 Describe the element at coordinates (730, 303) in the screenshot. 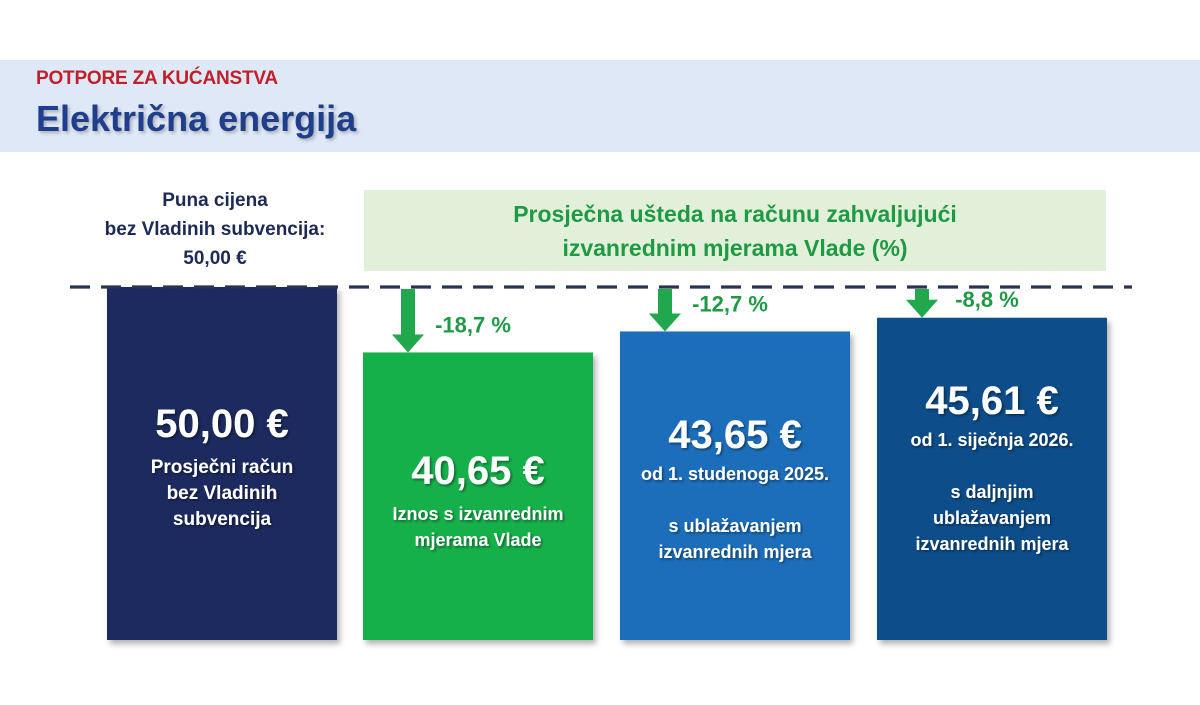

I see `change-percent-label: -12,7 %` at that location.